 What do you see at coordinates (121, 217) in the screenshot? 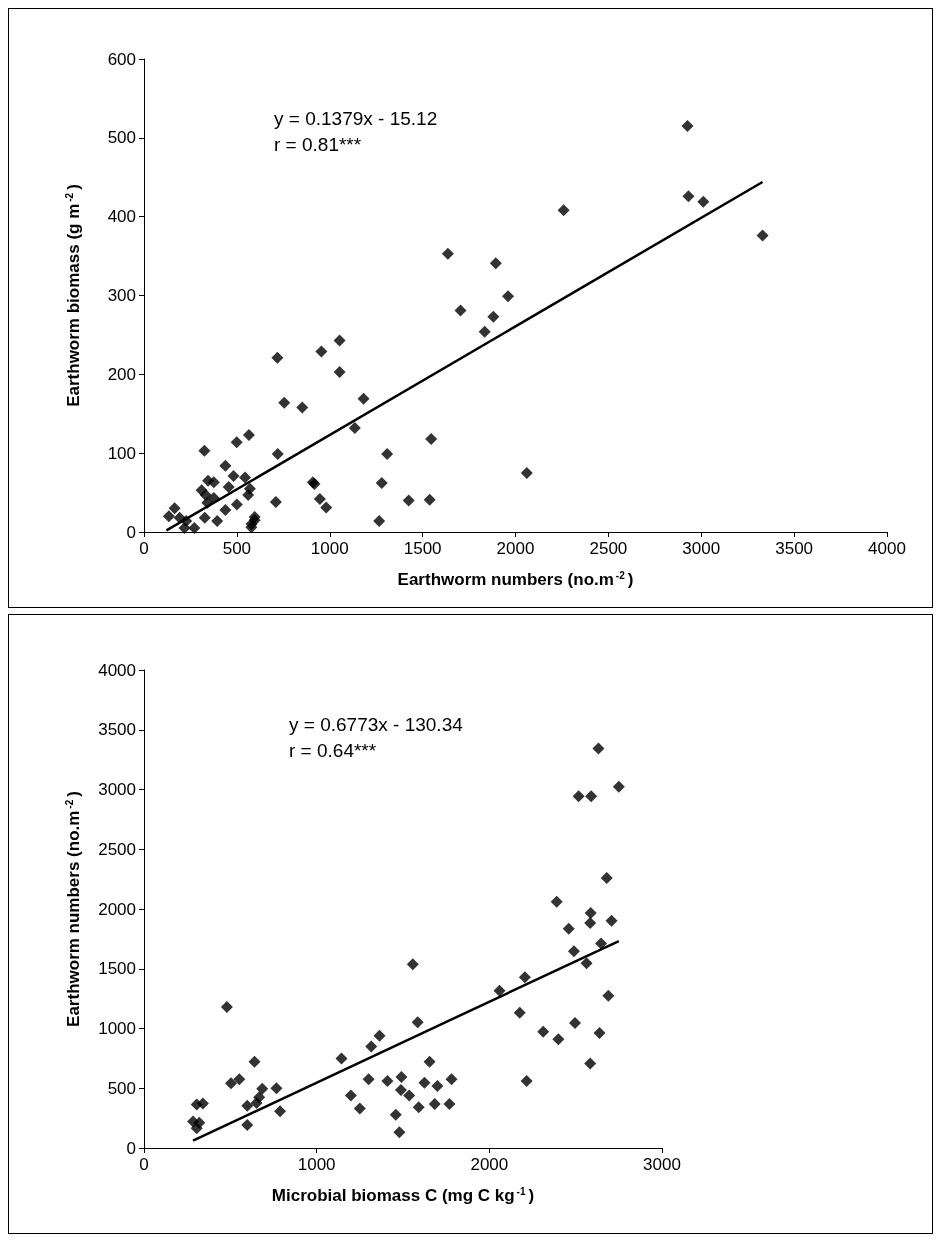
I see `y-tick-label: 400` at bounding box center [121, 217].